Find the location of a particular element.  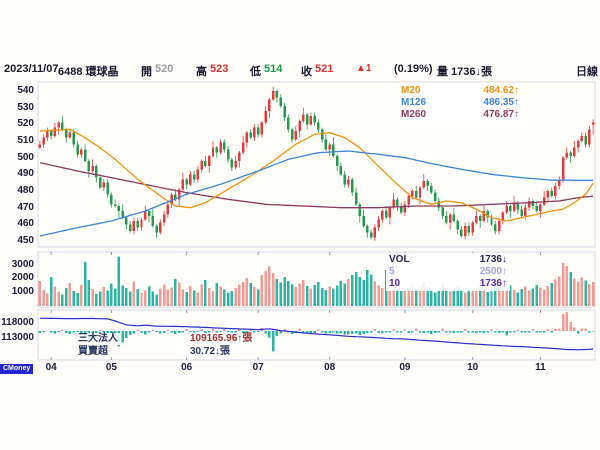

high-value: 523 is located at coordinates (219, 69).